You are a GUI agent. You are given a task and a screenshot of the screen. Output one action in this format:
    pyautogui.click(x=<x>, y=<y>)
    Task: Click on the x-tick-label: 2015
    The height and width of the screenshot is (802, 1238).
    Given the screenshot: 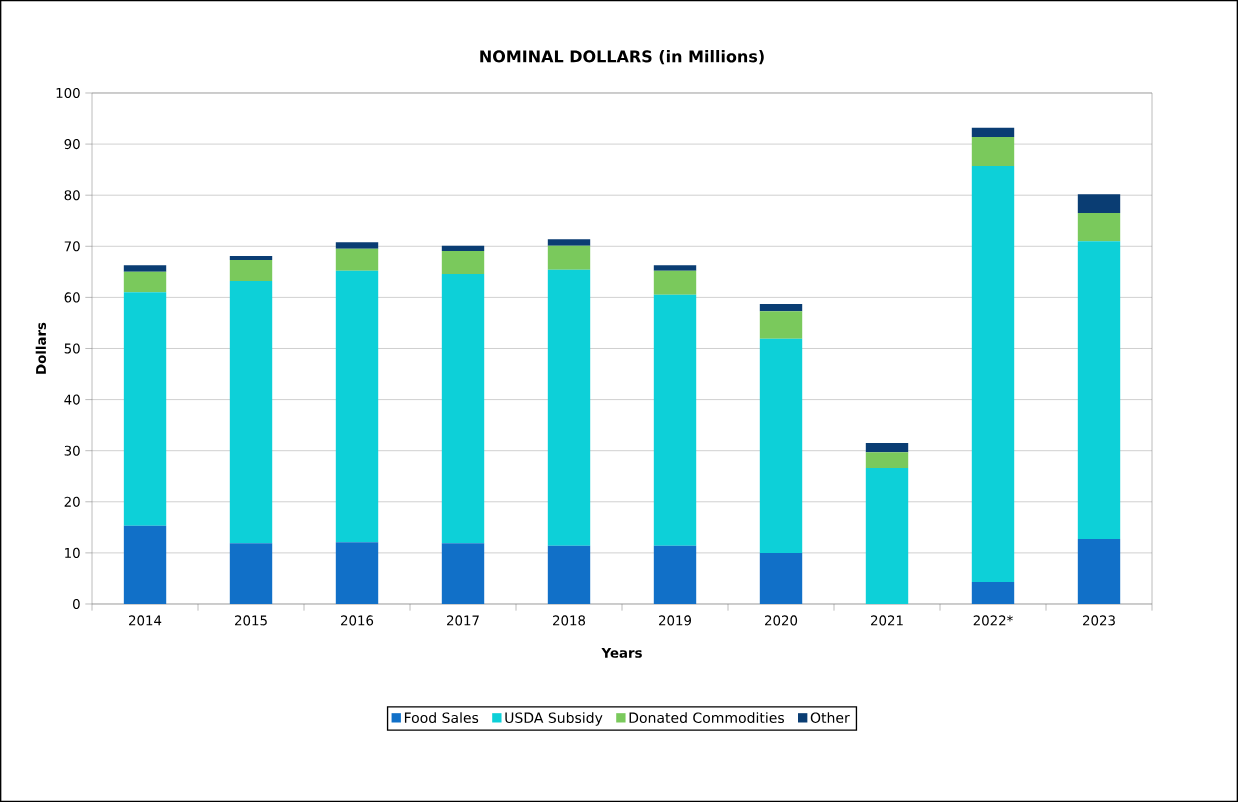 What is the action you would take?
    pyautogui.click(x=251, y=620)
    